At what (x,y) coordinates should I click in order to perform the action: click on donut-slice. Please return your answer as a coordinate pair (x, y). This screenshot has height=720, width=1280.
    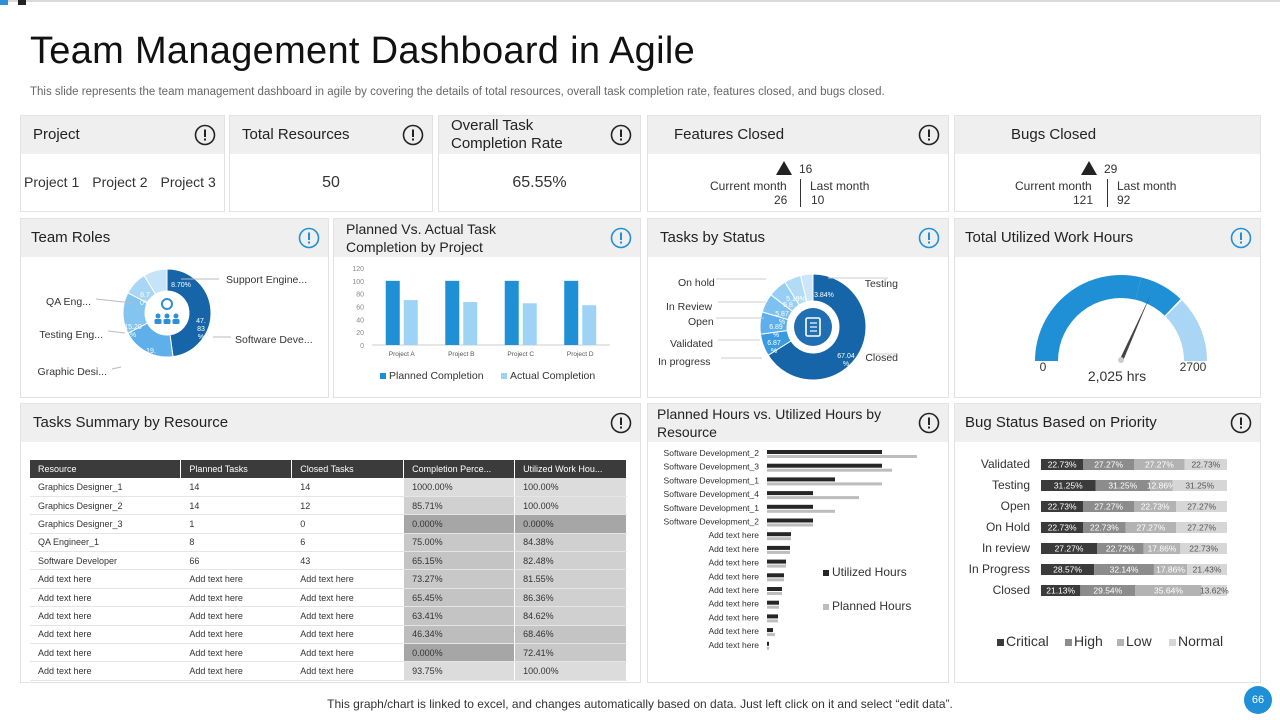
    Looking at the image, I should click on (189, 313).